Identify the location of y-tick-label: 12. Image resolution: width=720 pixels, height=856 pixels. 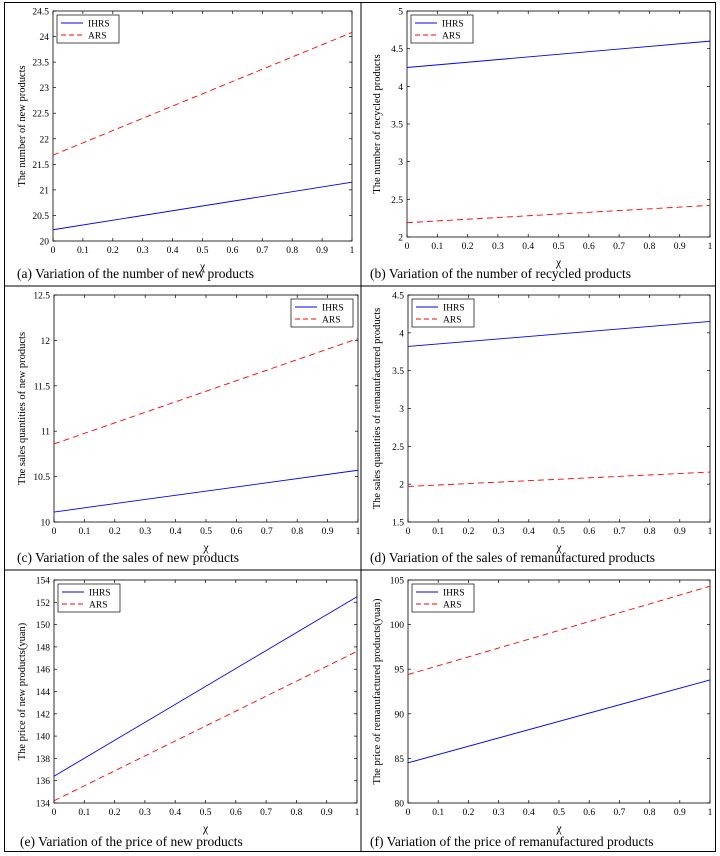
(46, 342).